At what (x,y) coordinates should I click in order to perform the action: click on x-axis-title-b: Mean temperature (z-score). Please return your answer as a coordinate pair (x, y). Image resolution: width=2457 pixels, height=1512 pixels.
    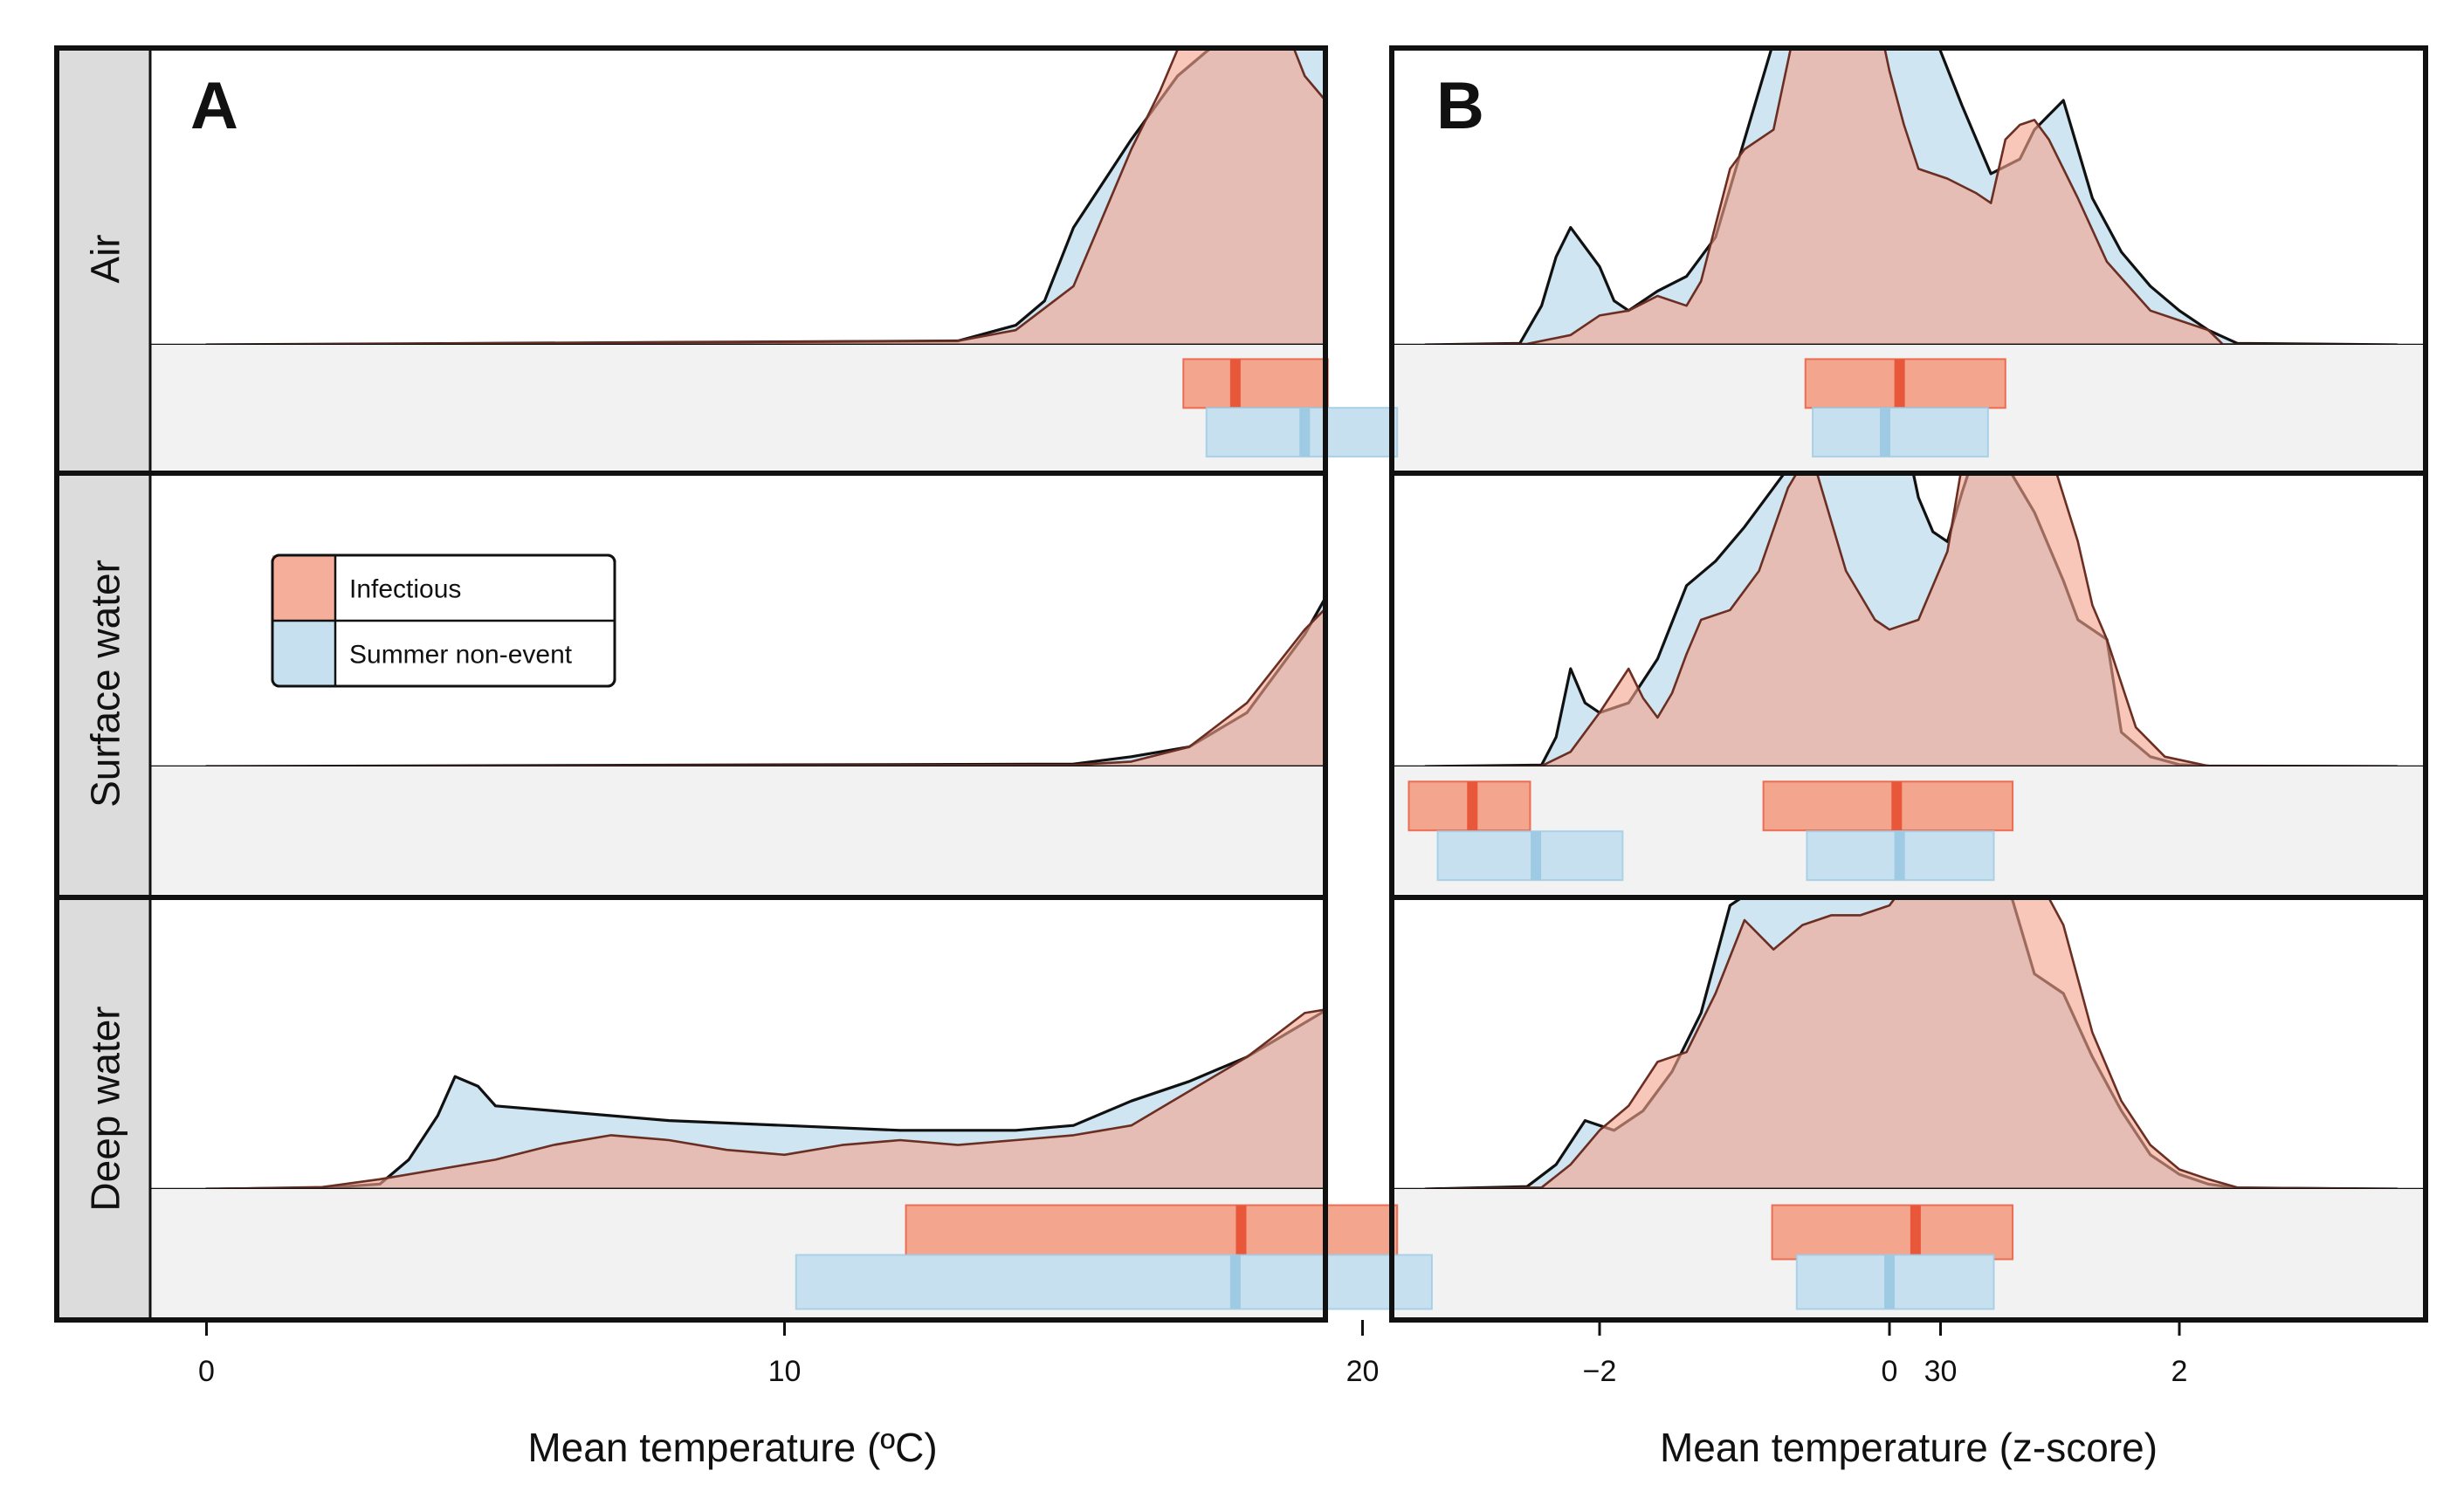
    Looking at the image, I should click on (1909, 1448).